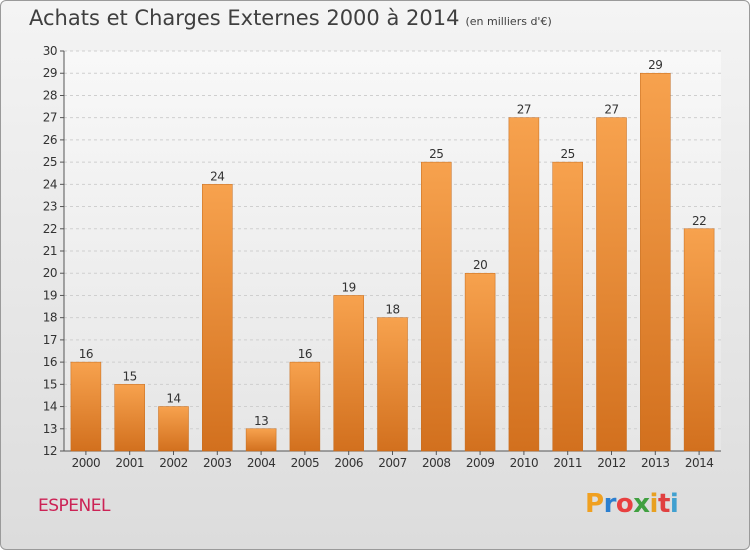  What do you see at coordinates (50, 362) in the screenshot?
I see `y-tick-label: 16` at bounding box center [50, 362].